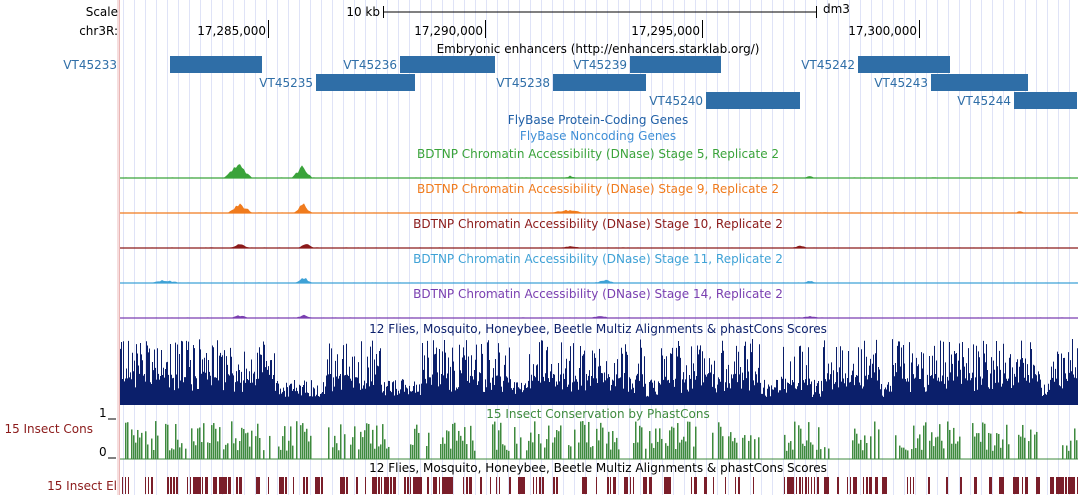  I want to click on dnase-stage5-signal, so click(599, 170).